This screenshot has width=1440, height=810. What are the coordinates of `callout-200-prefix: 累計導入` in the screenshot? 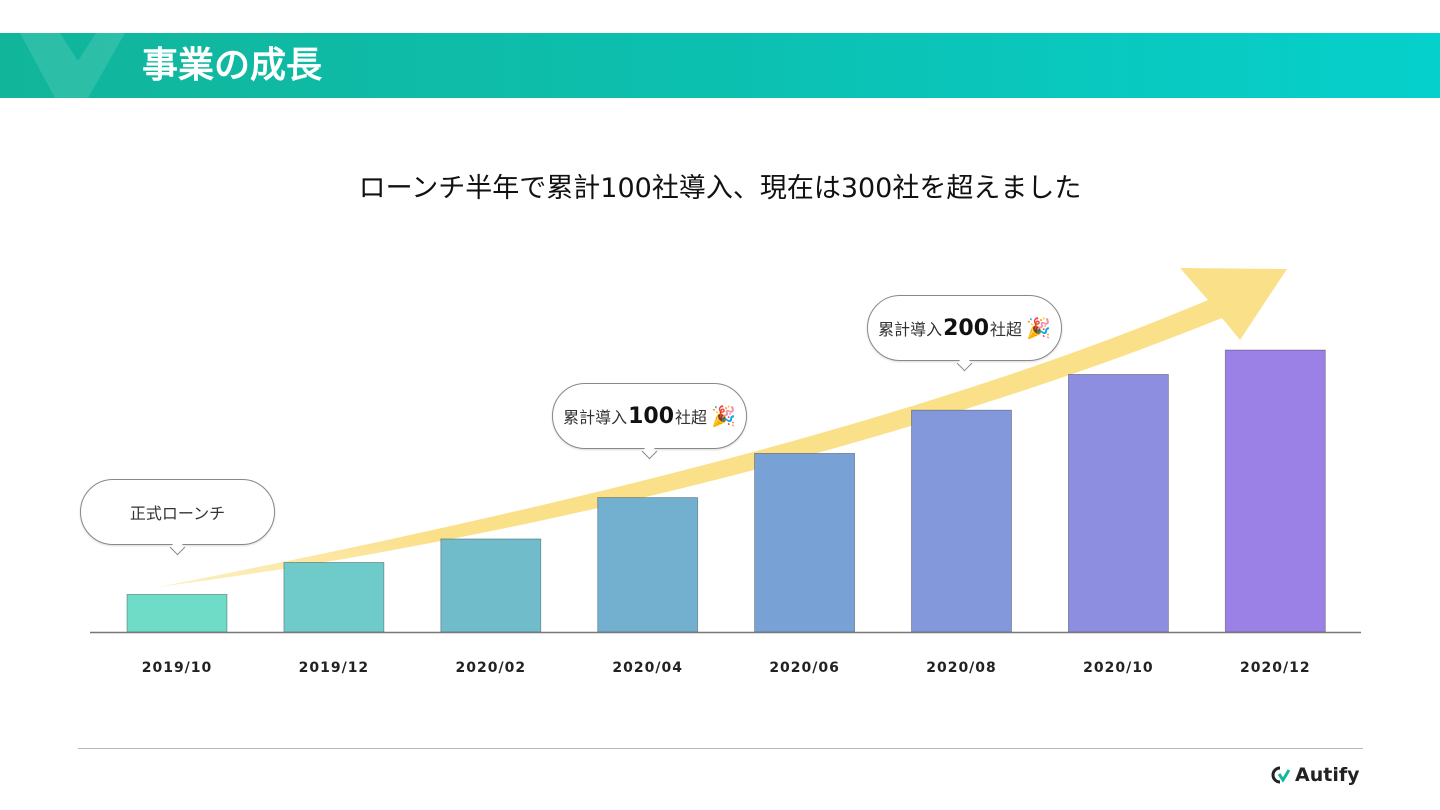 It's located at (910, 329).